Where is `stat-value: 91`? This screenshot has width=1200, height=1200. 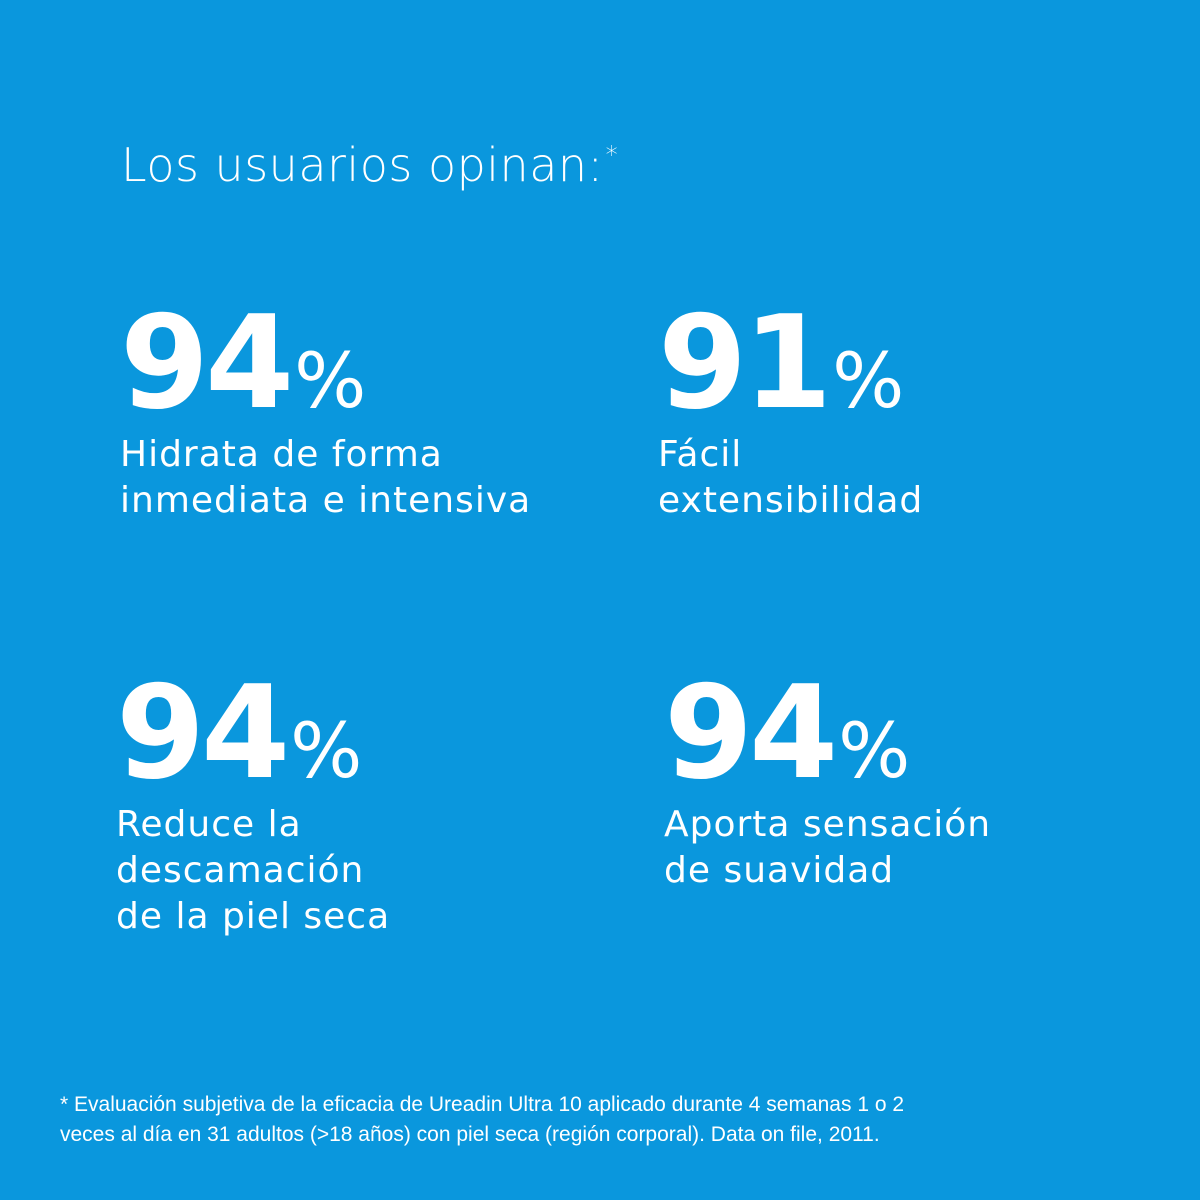
stat-value: 91 is located at coordinates (745, 363).